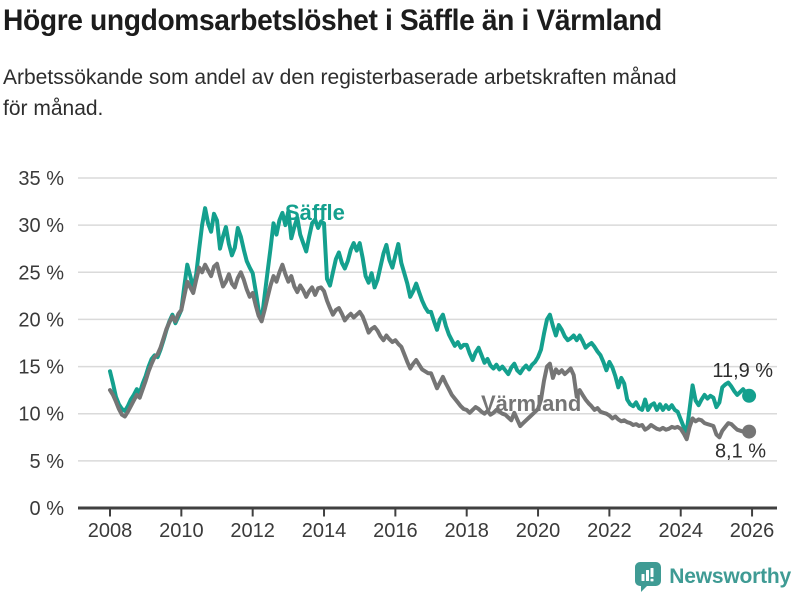 This screenshot has height=600, width=800. I want to click on x-tick-label: 2022, so click(609, 531).